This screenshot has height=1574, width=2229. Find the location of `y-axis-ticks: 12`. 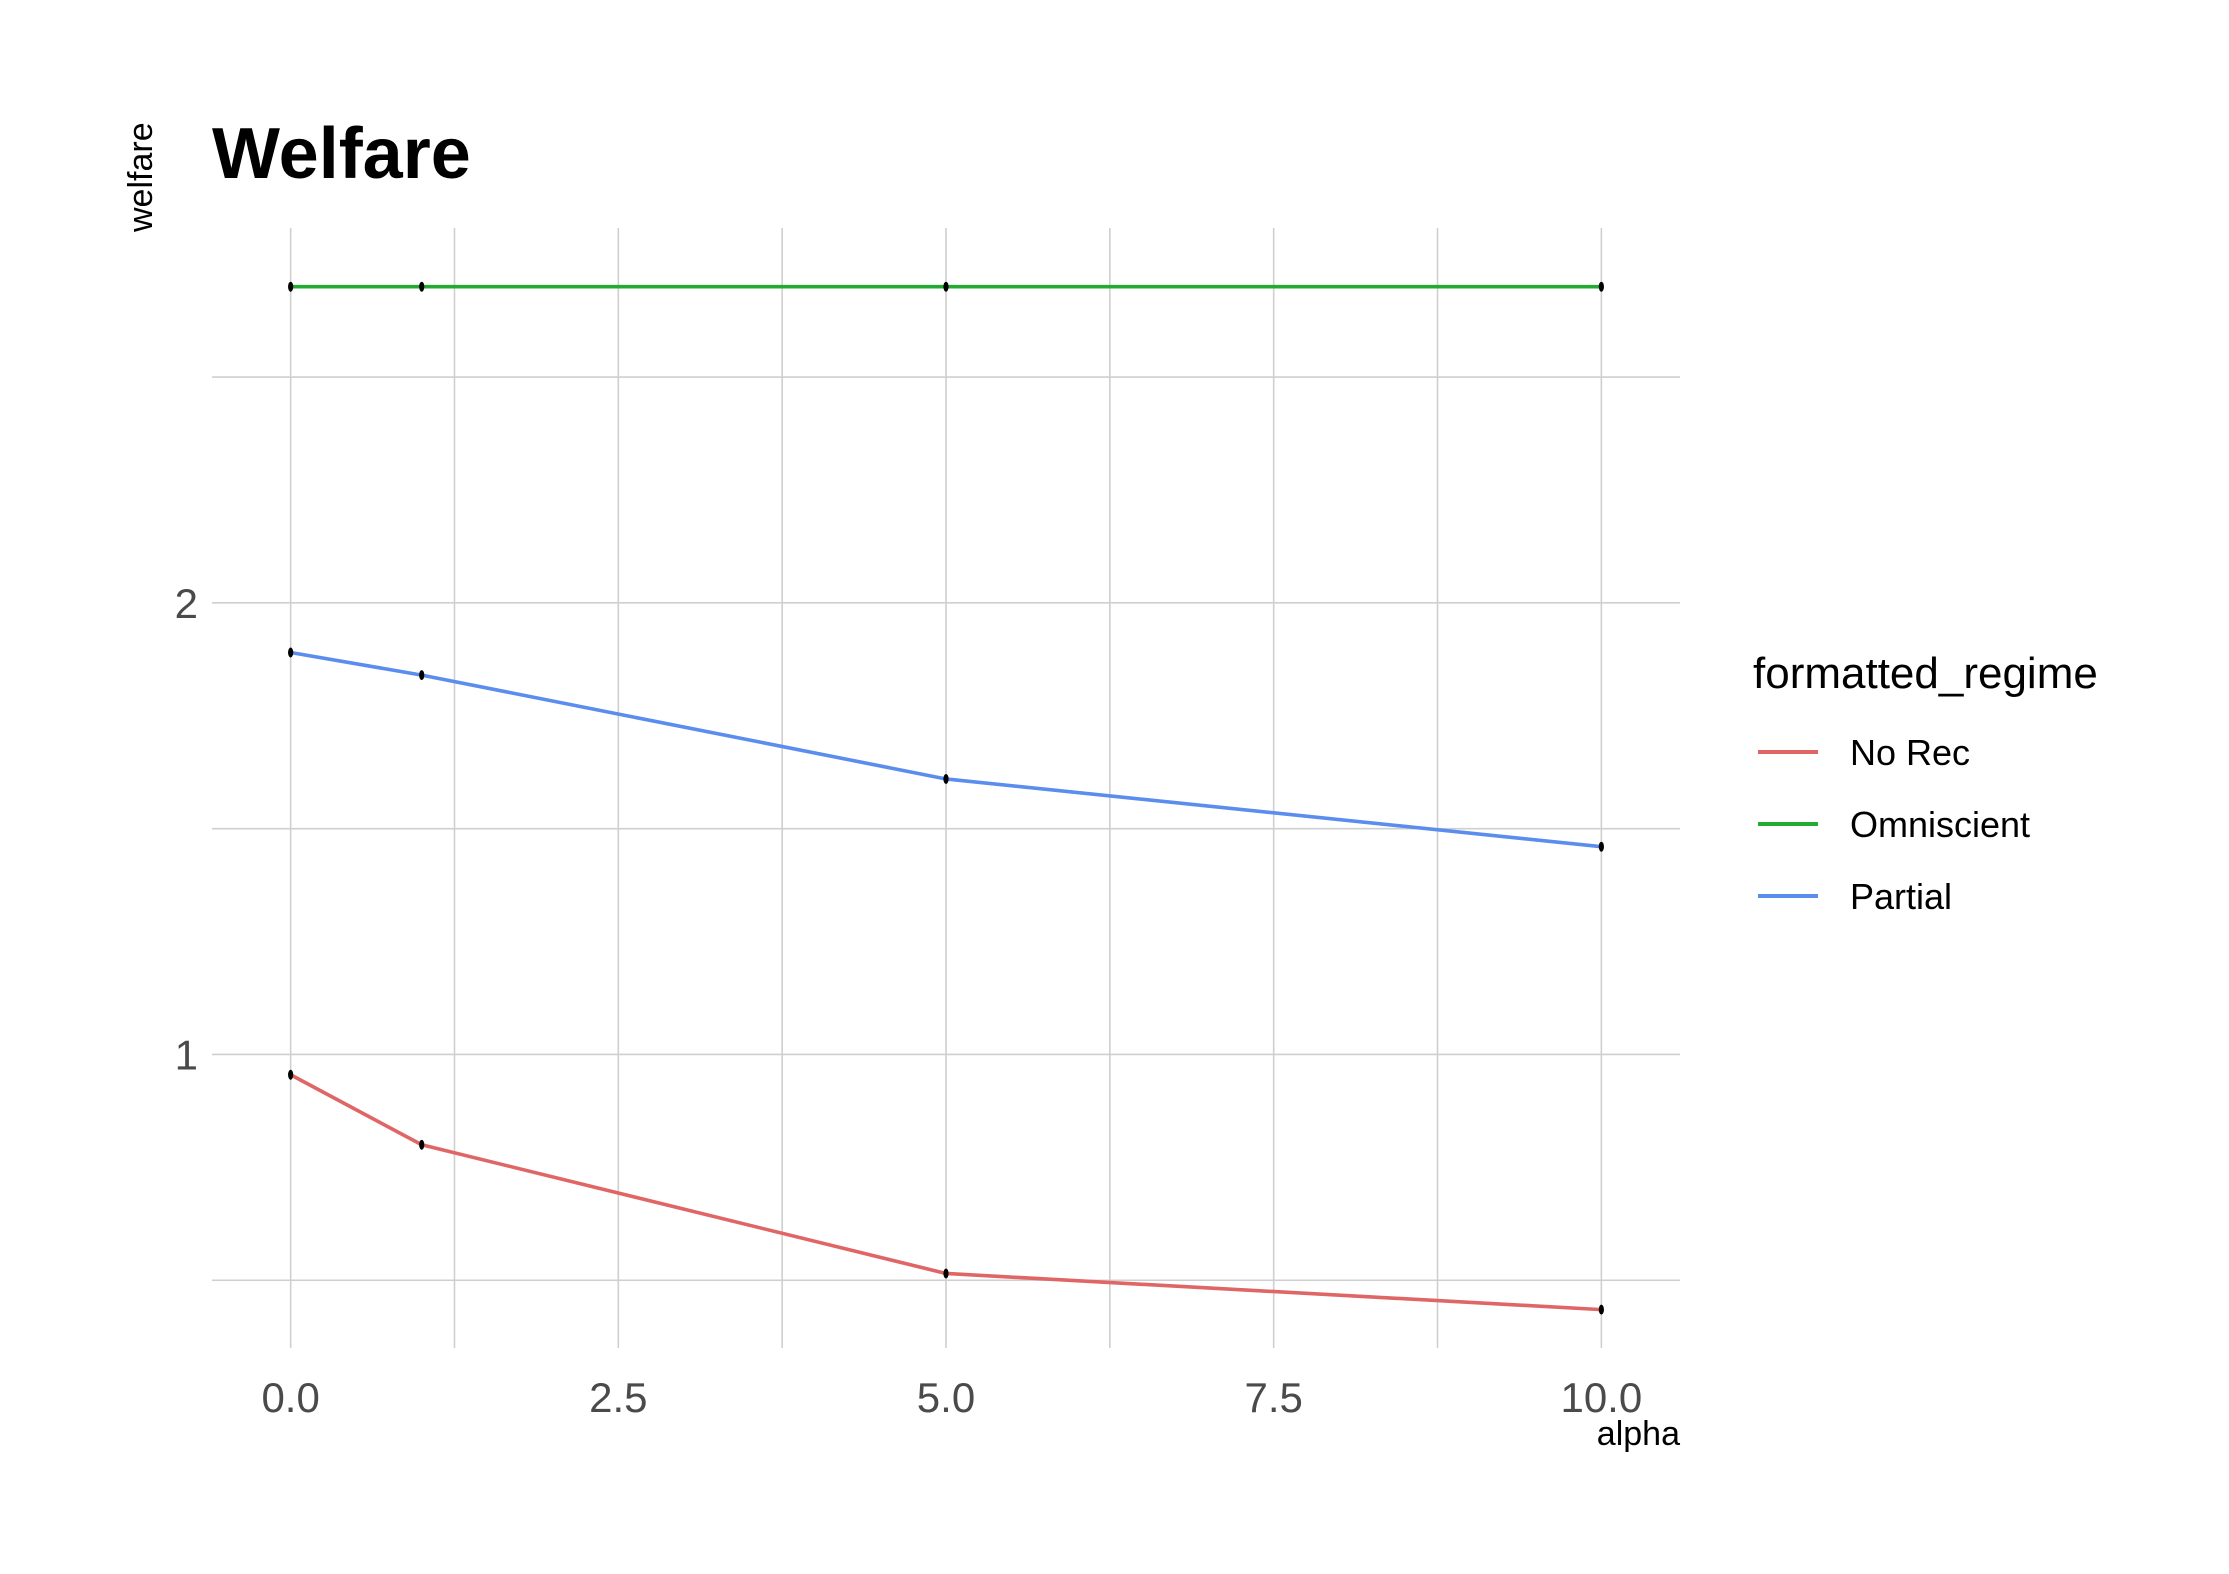

y-axis-ticks: 12 is located at coordinates (186, 829).